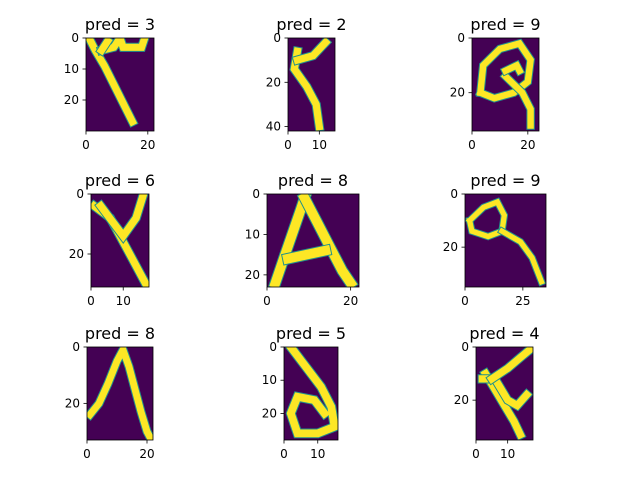  Describe the element at coordinates (522, 301) in the screenshot. I see `x-tick-label: 25` at that location.